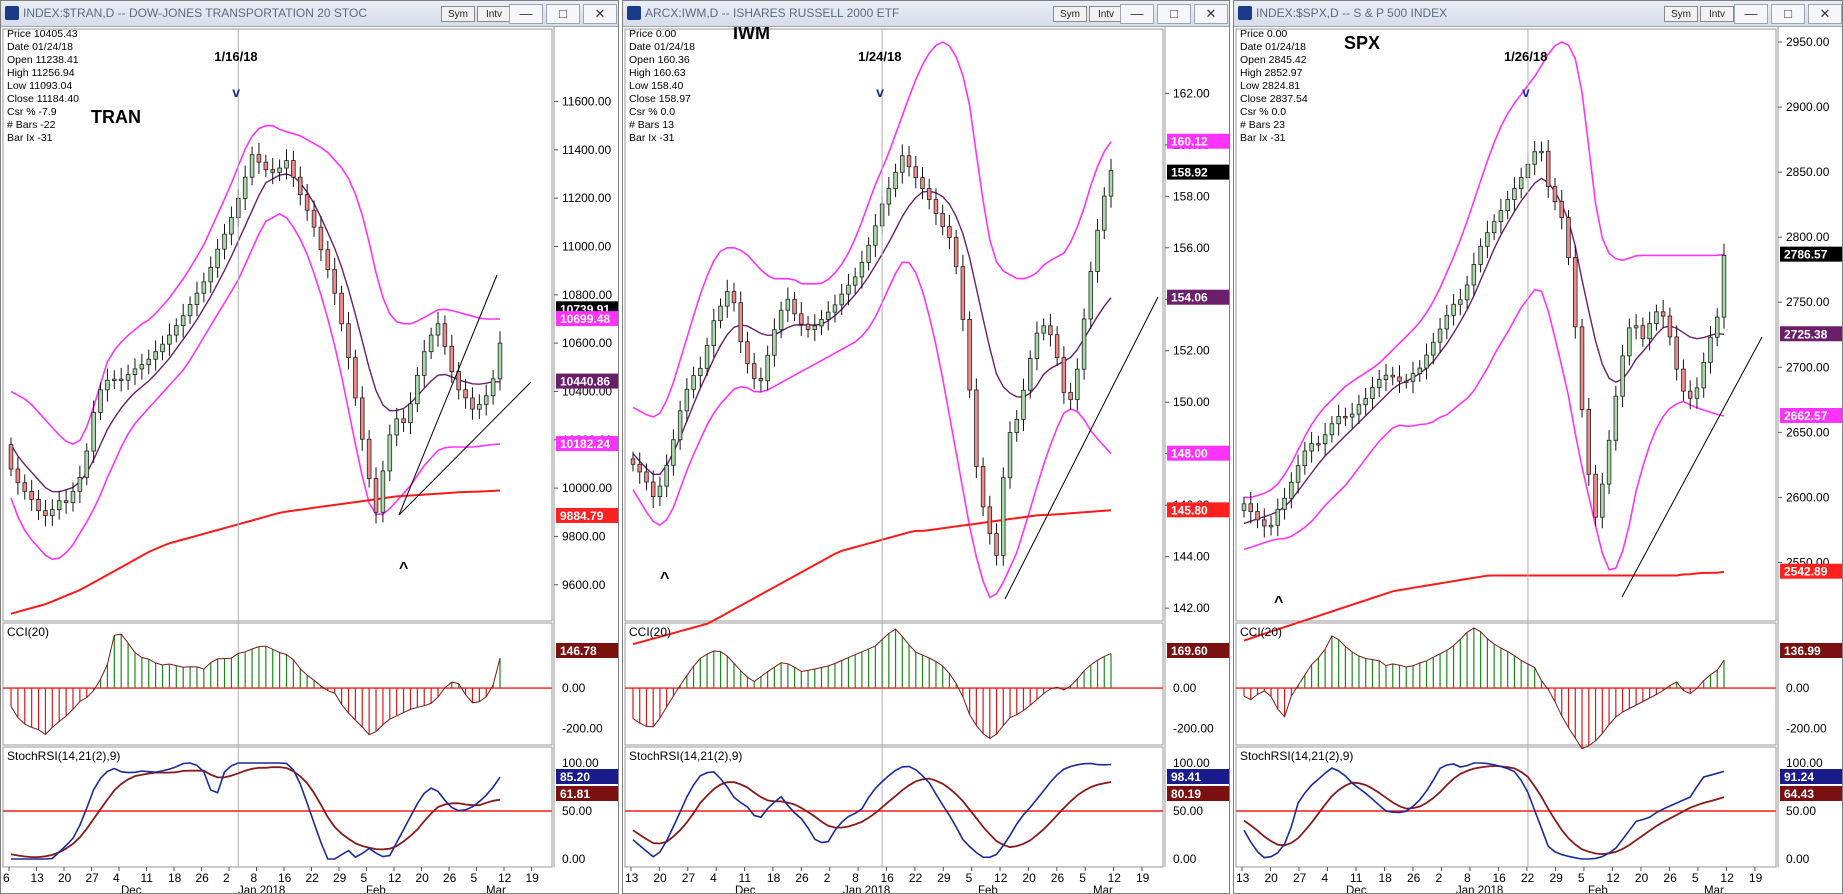 The height and width of the screenshot is (894, 1843). I want to click on peak-date-label: 1/26/18, so click(1525, 56).